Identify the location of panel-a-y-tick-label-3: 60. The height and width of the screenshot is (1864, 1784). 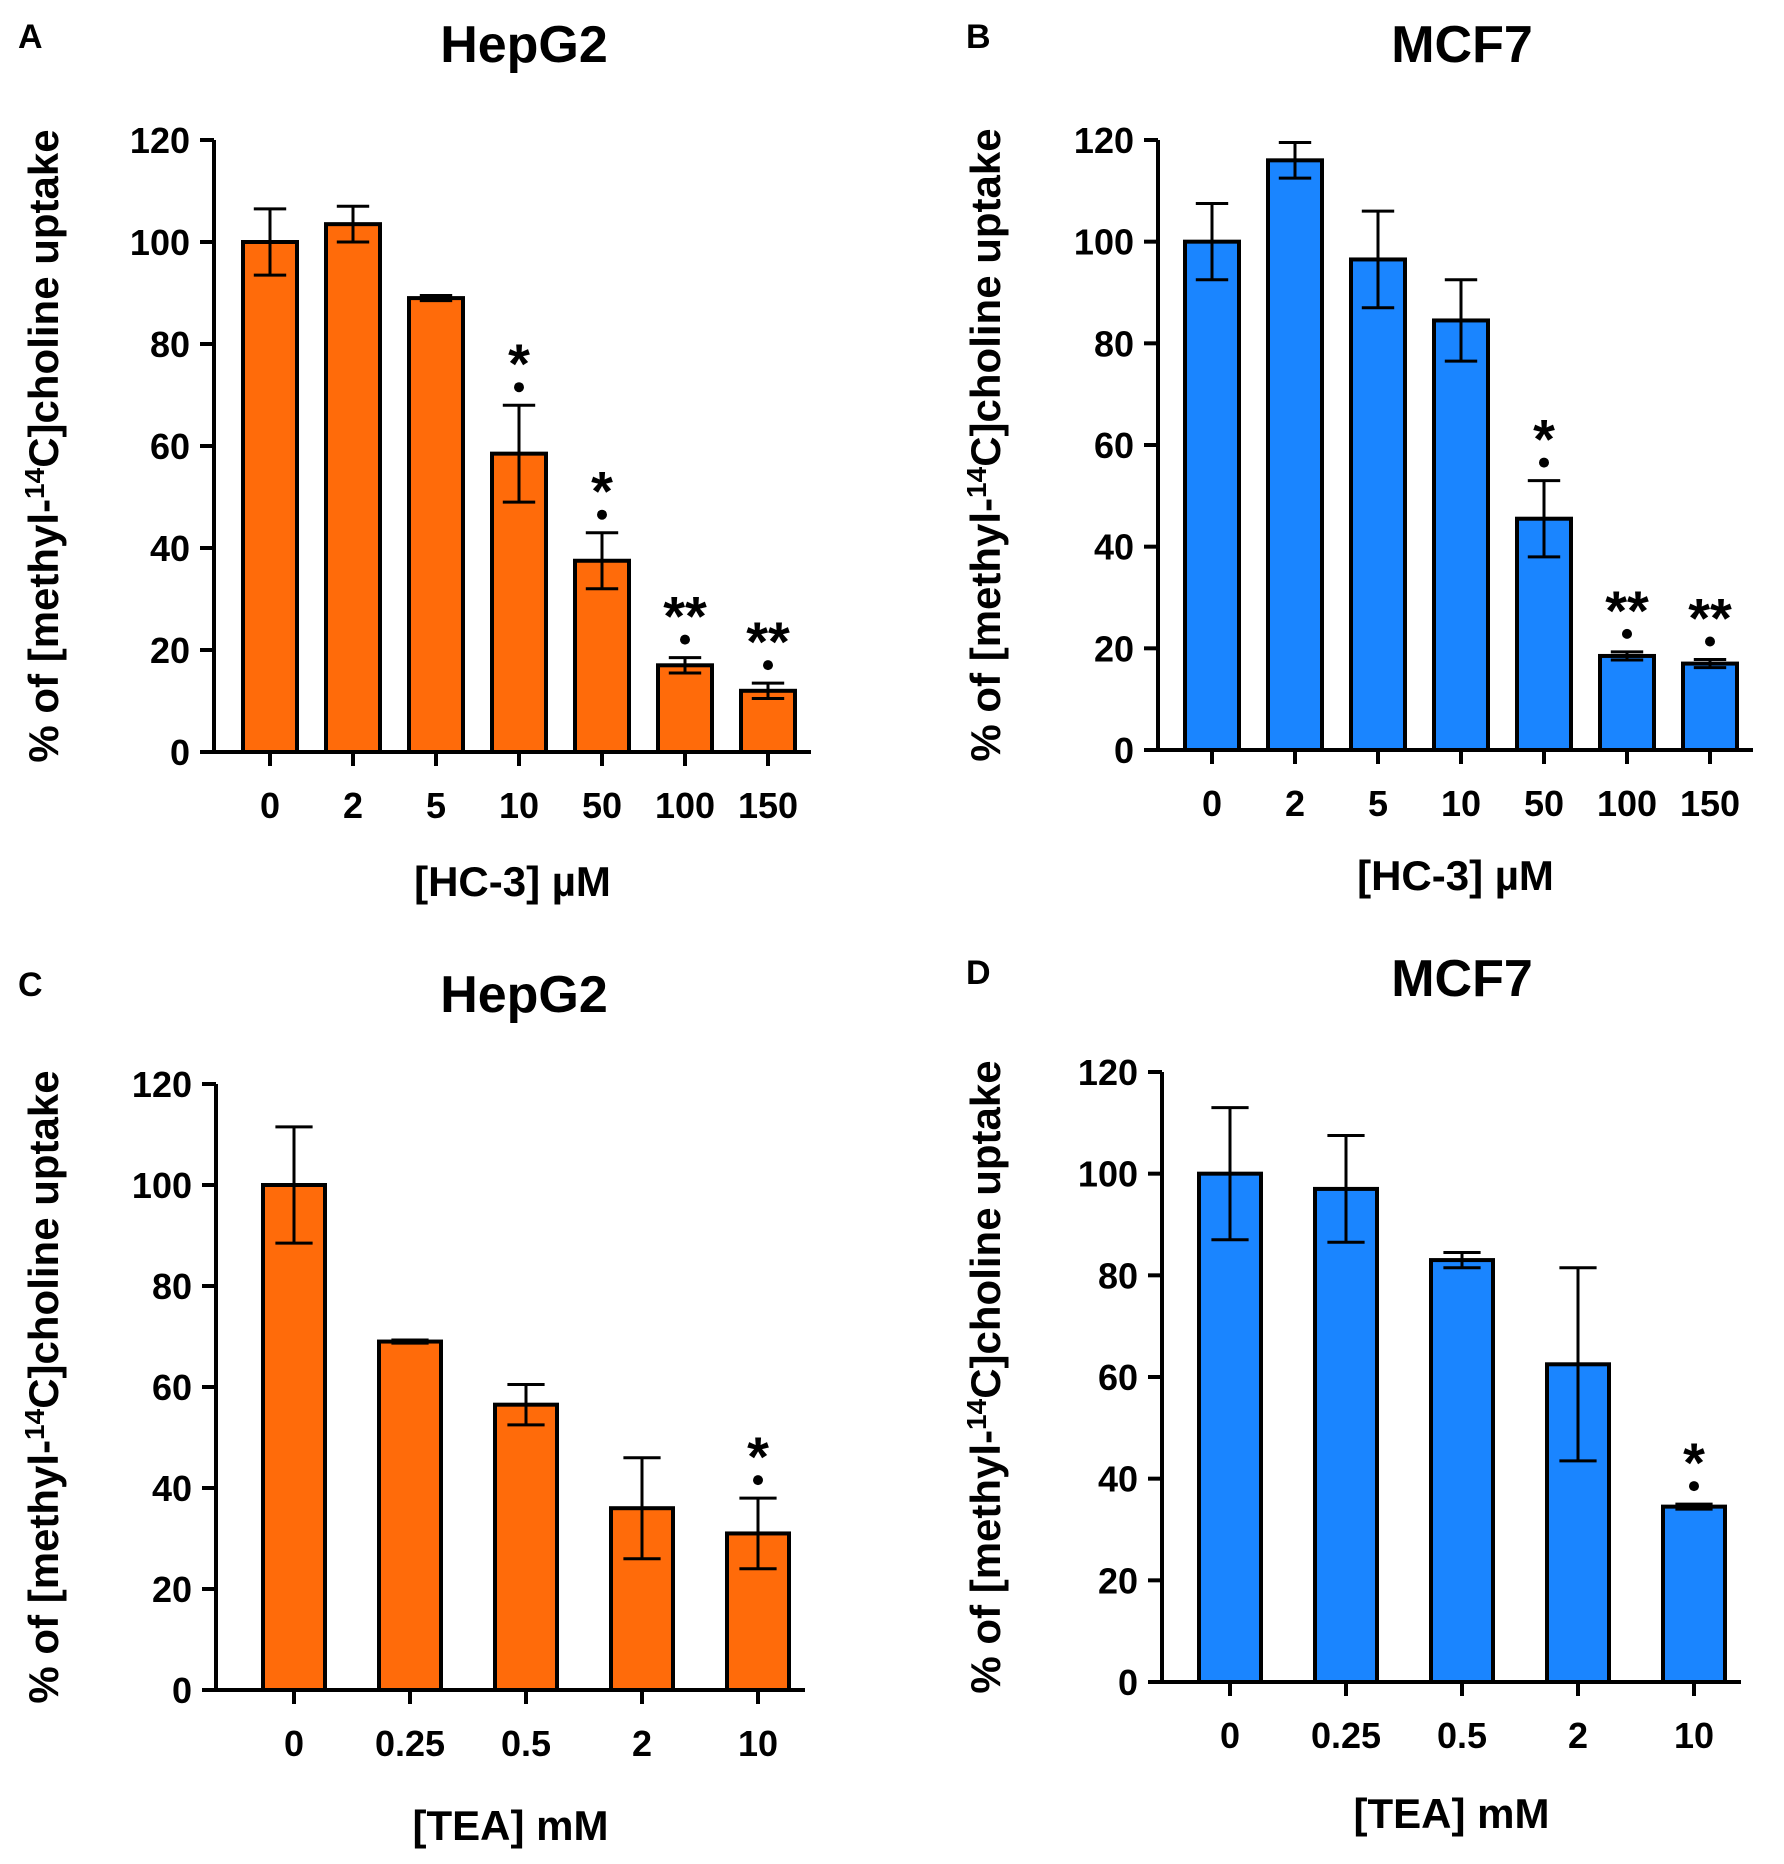
(170, 446).